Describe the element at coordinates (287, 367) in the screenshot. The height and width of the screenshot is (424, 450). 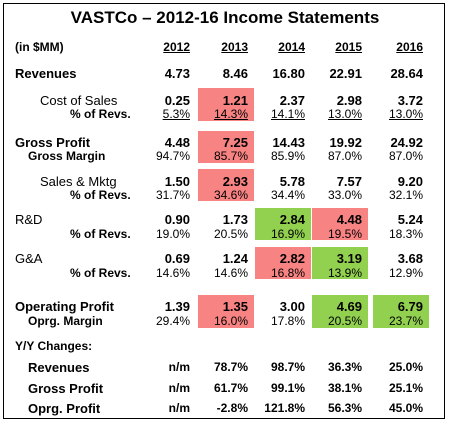
I see `yy-value-cell: 98.7%` at that location.